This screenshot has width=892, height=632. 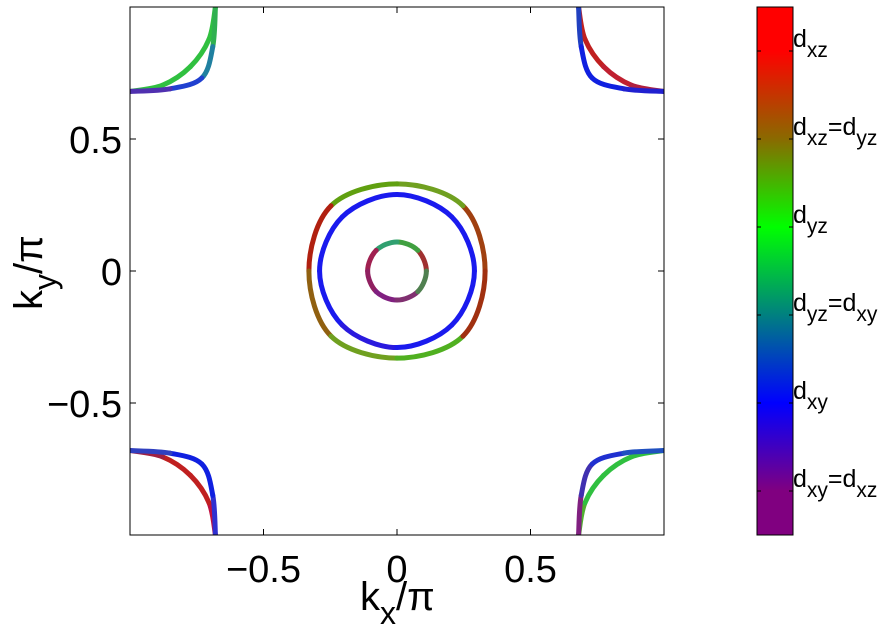 I want to click on y-axis-label: ky/π, so click(x=35, y=272).